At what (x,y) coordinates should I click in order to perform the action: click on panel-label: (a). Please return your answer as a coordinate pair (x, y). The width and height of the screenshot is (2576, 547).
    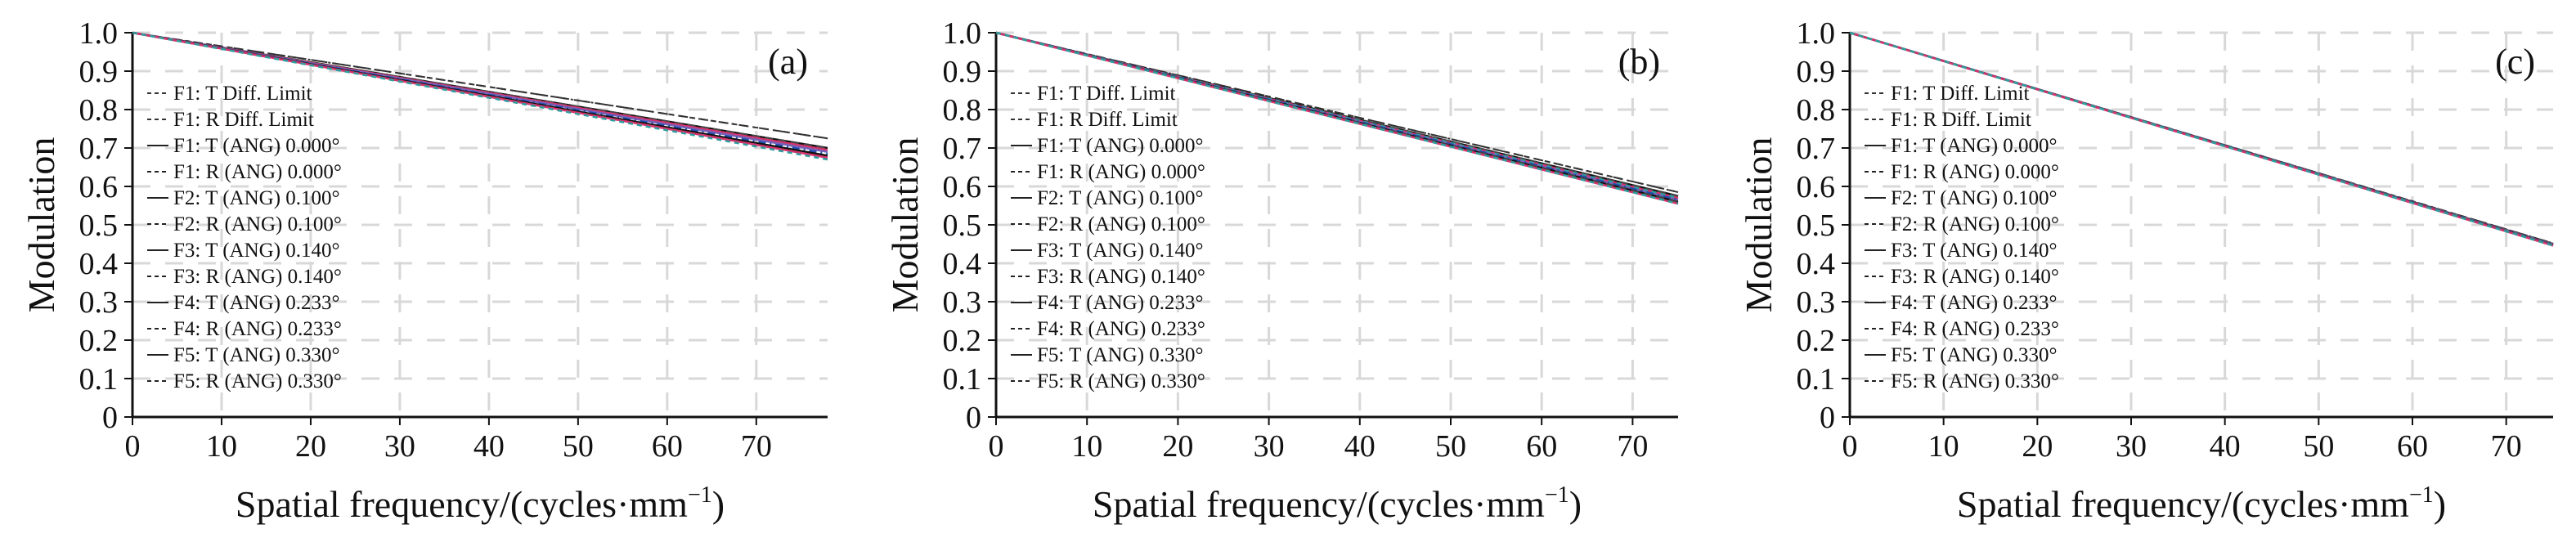
    Looking at the image, I should click on (788, 62).